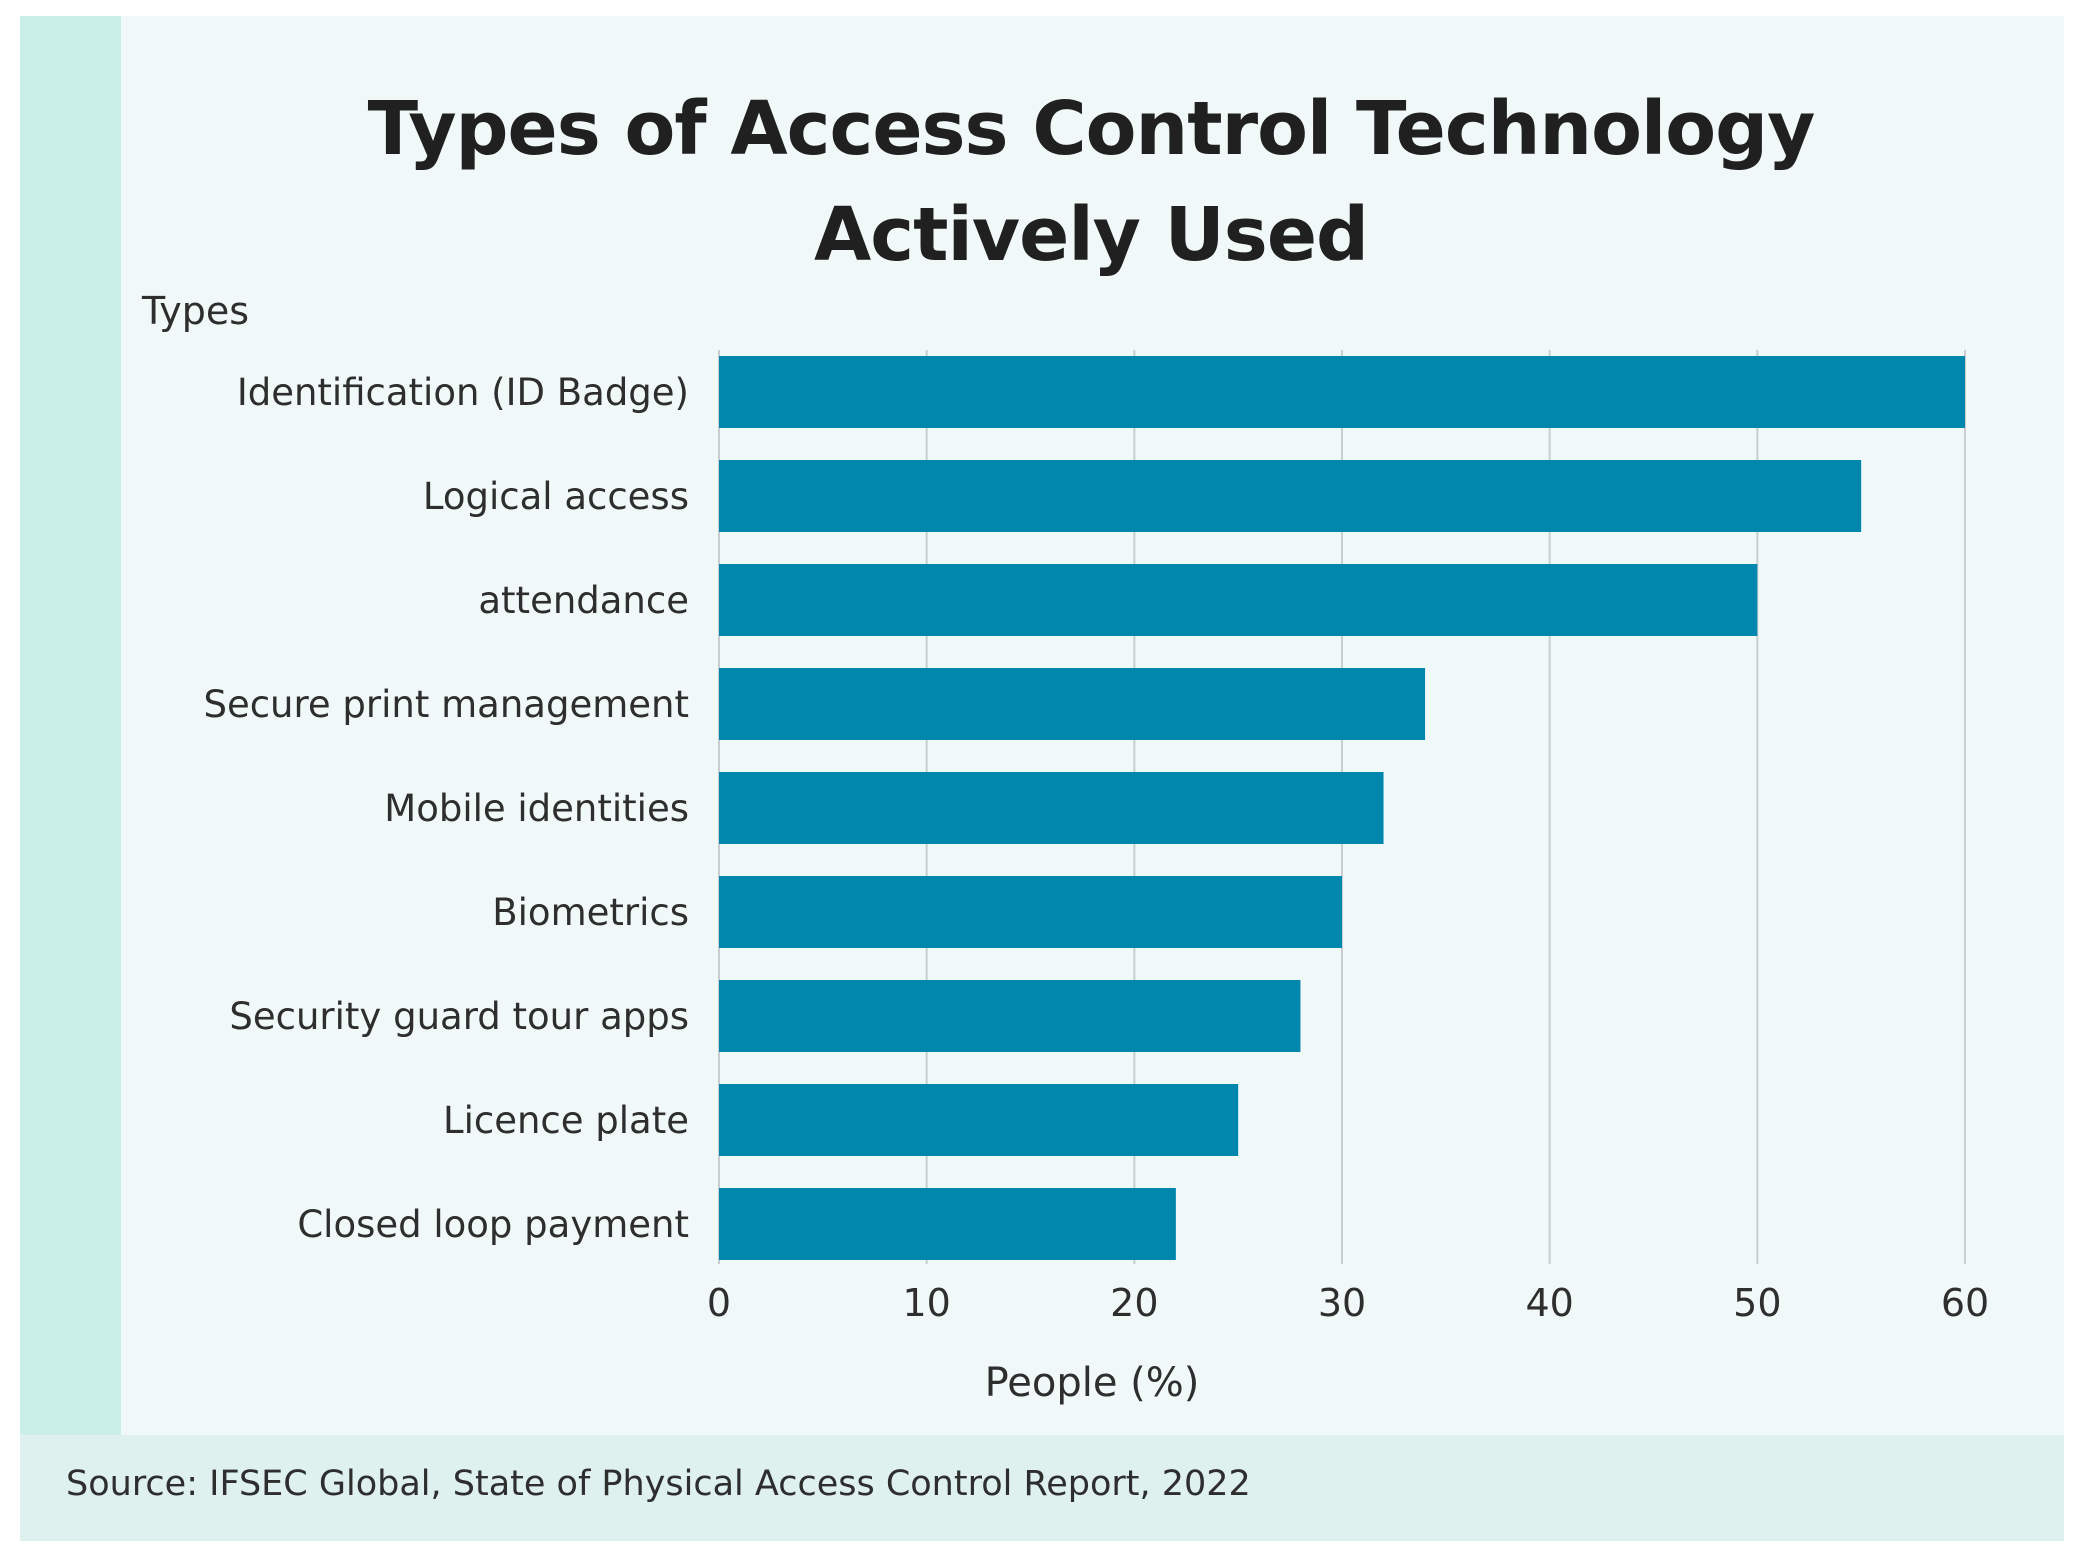  What do you see at coordinates (1134, 1303) in the screenshot?
I see `x-tick-label: 20` at bounding box center [1134, 1303].